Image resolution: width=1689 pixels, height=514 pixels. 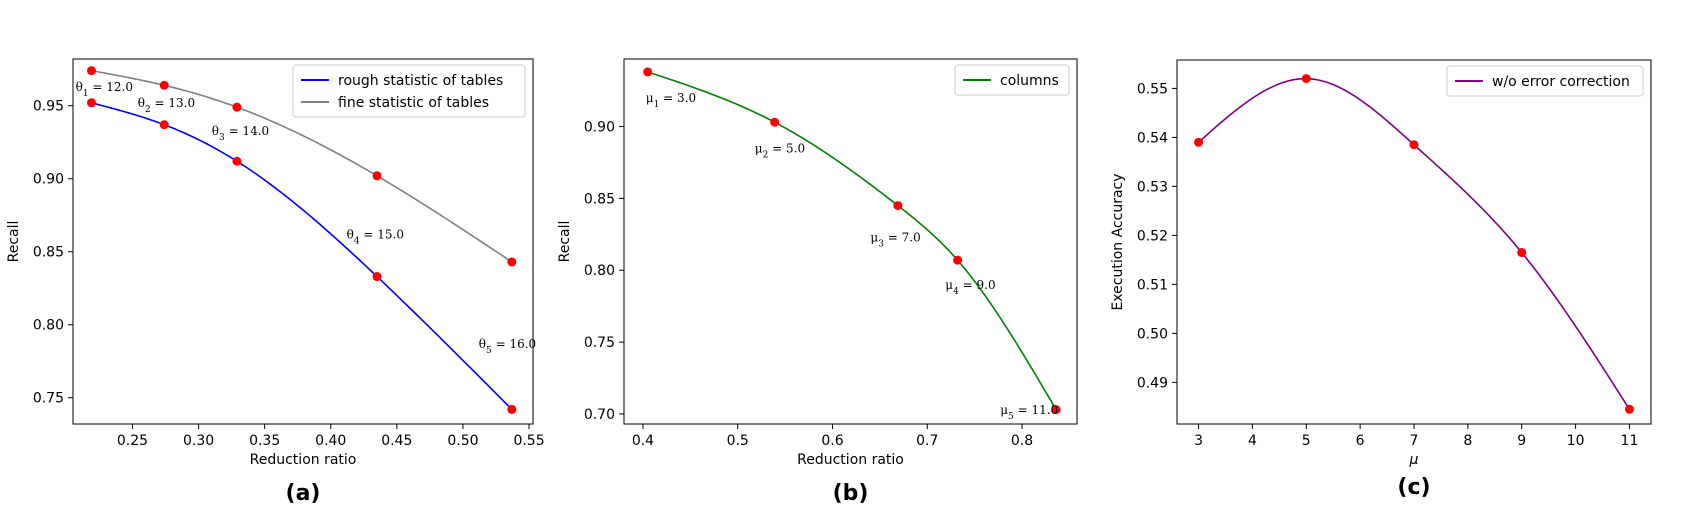 I want to click on x-tick-label: 0.40, so click(x=330, y=441).